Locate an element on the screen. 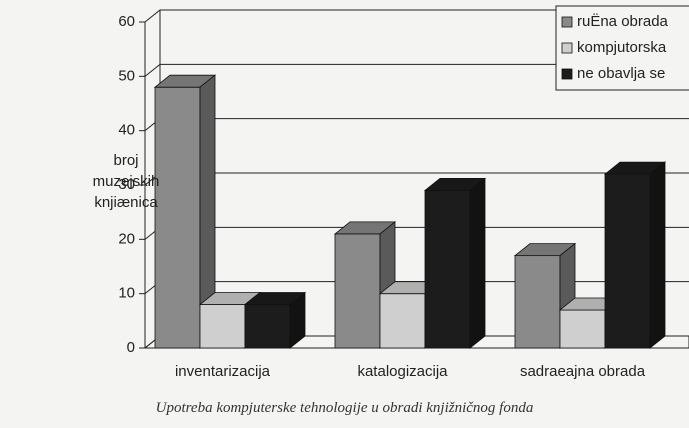 This screenshot has height=428, width=689. legend-box is located at coordinates (622, 48).